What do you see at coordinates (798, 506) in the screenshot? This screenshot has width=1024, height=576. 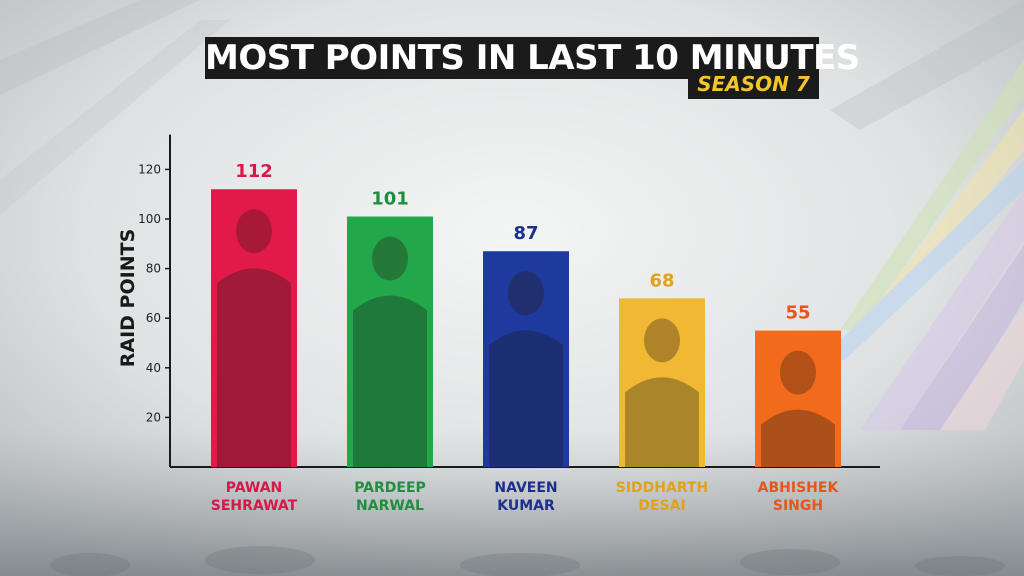 I see `category-label-line2: SINGH` at bounding box center [798, 506].